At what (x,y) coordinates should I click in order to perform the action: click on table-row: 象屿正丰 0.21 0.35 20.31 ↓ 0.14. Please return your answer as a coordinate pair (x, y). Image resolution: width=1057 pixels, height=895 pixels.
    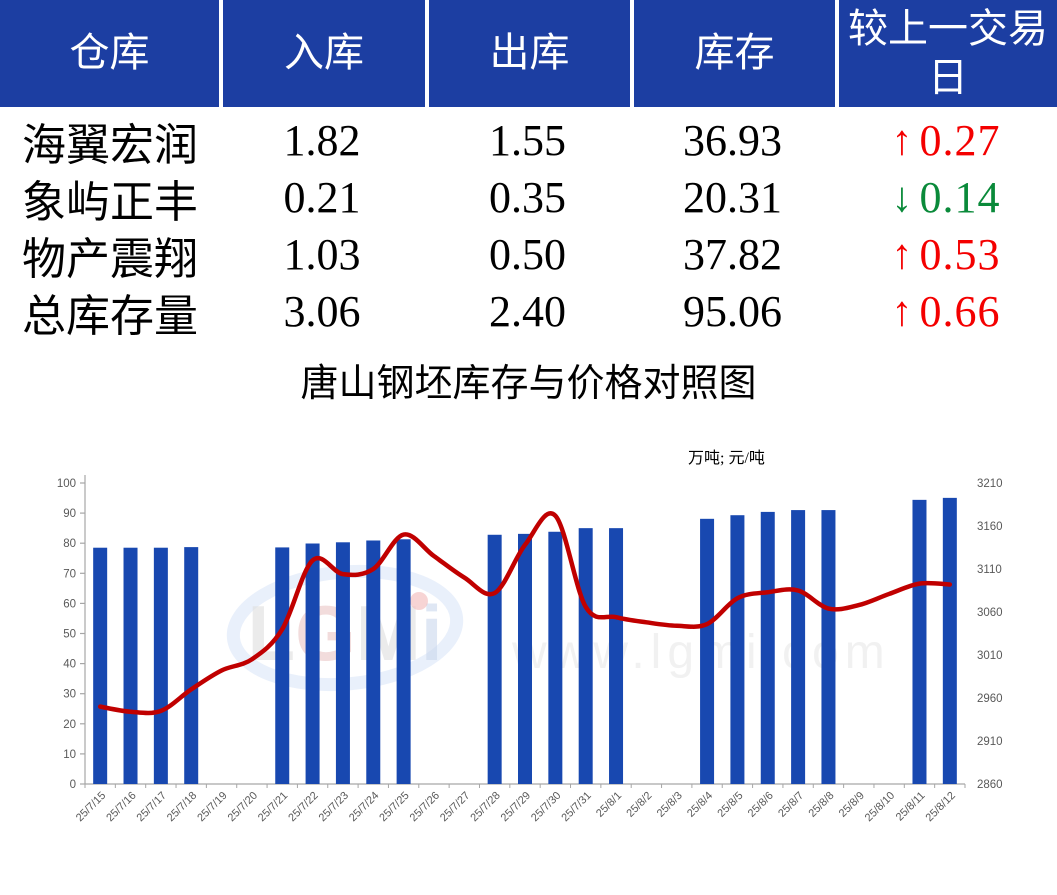
    Looking at the image, I should click on (528, 198).